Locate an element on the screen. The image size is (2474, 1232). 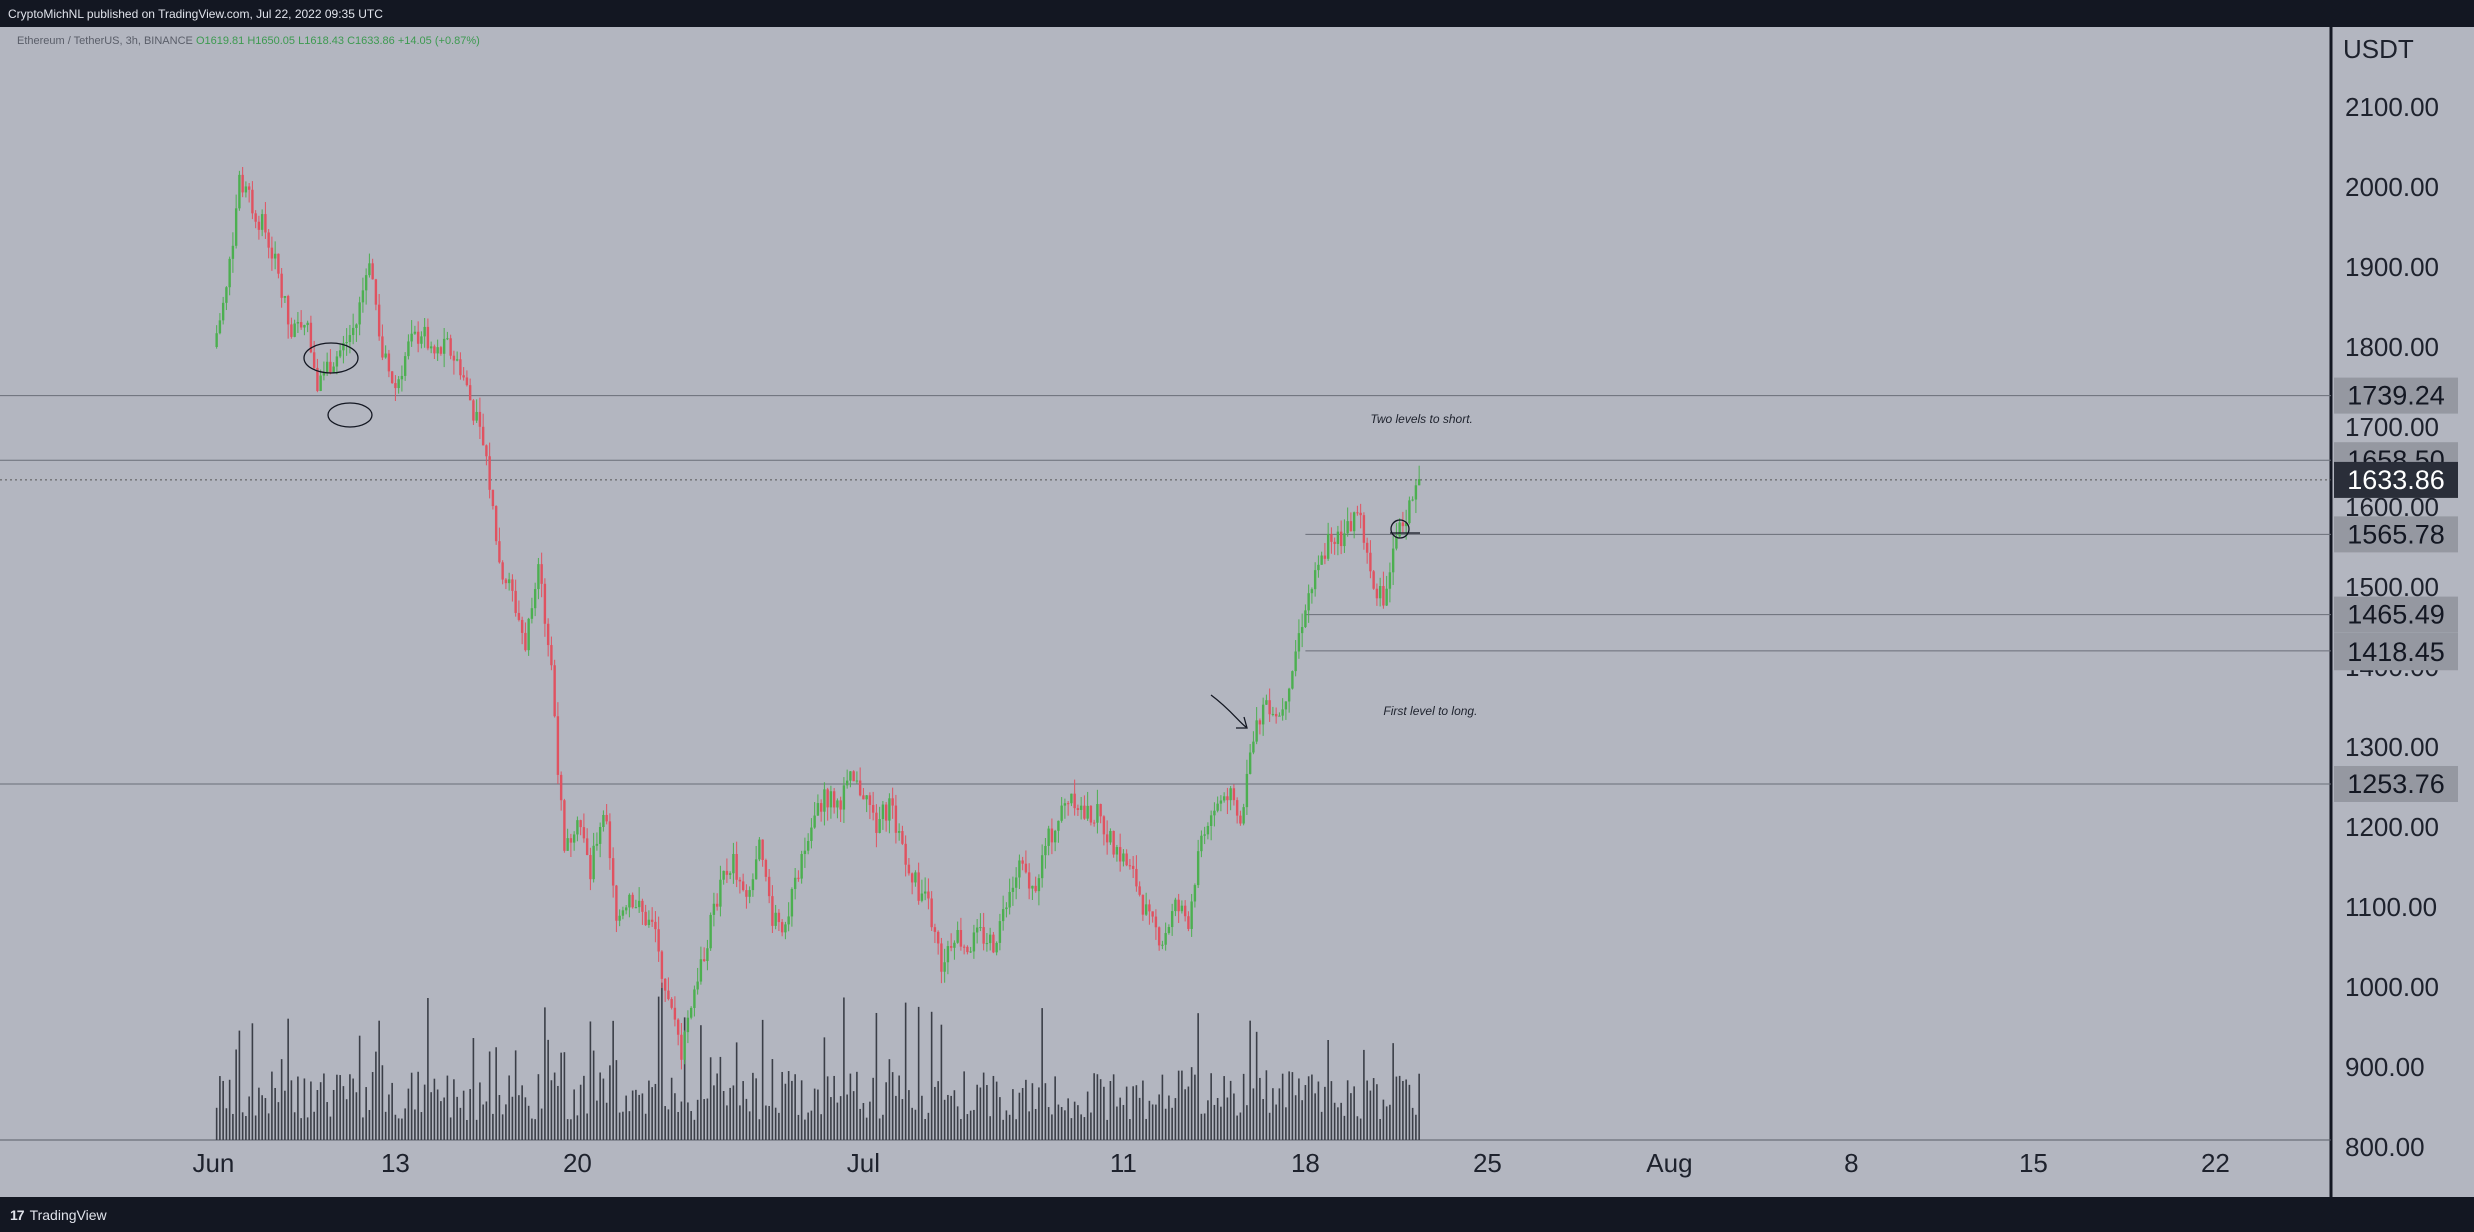
x-tick-label: 15 is located at coordinates (2033, 1163).